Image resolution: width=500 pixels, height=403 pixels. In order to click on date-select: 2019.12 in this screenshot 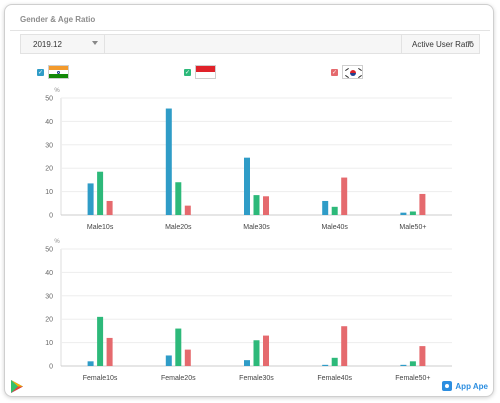, I will do `click(63, 44)`.